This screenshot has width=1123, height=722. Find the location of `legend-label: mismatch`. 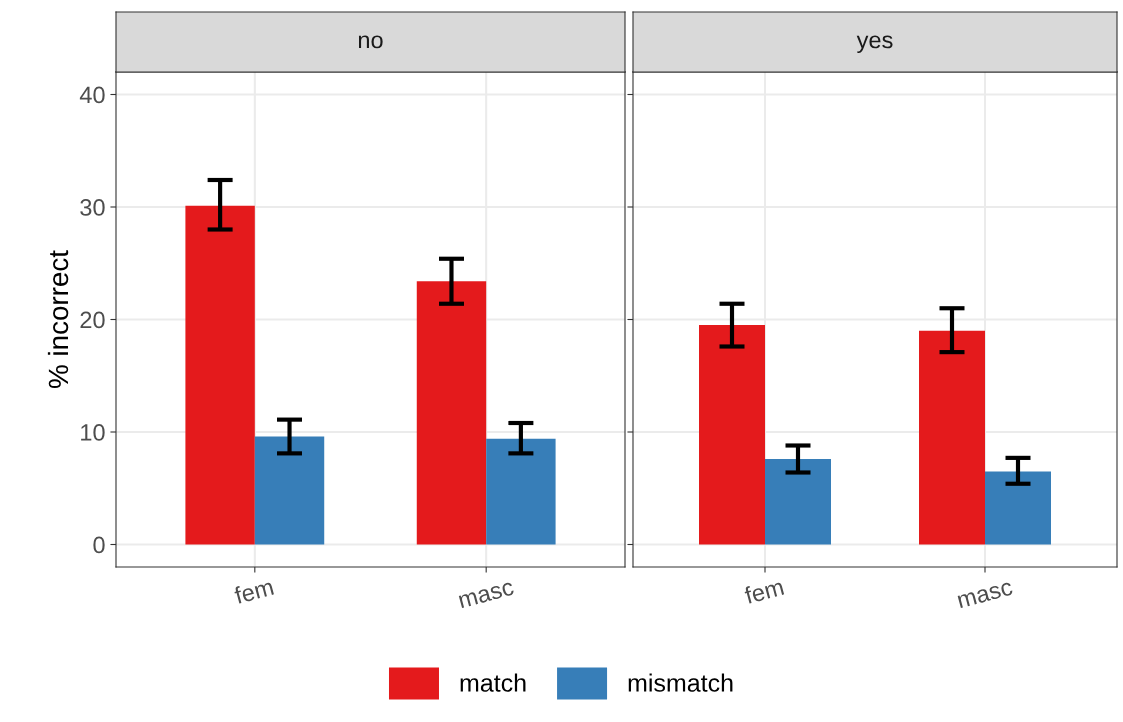

legend-label: mismatch is located at coordinates (680, 682).